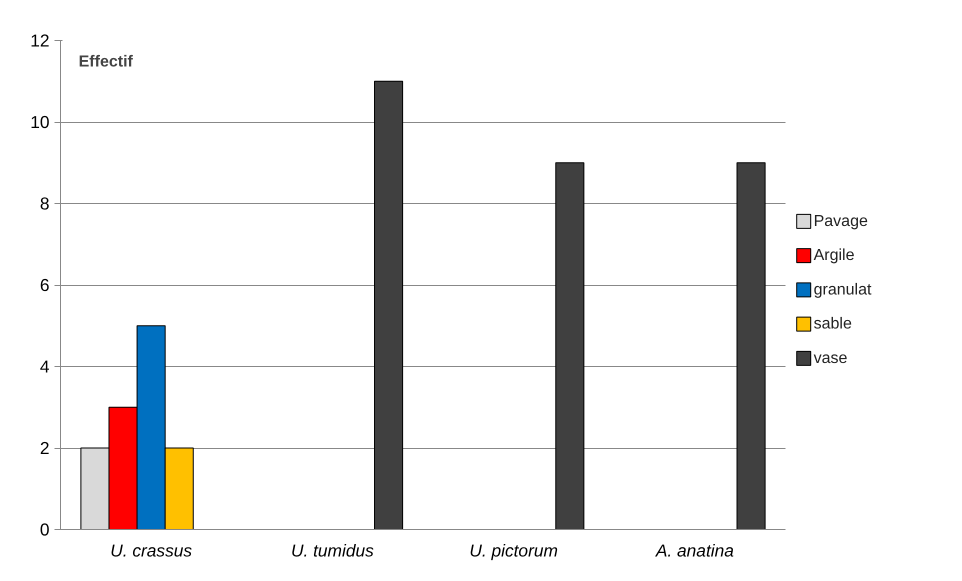 Image resolution: width=962 pixels, height=581 pixels. Describe the element at coordinates (841, 221) in the screenshot. I see `legend-label: Pavage` at that location.